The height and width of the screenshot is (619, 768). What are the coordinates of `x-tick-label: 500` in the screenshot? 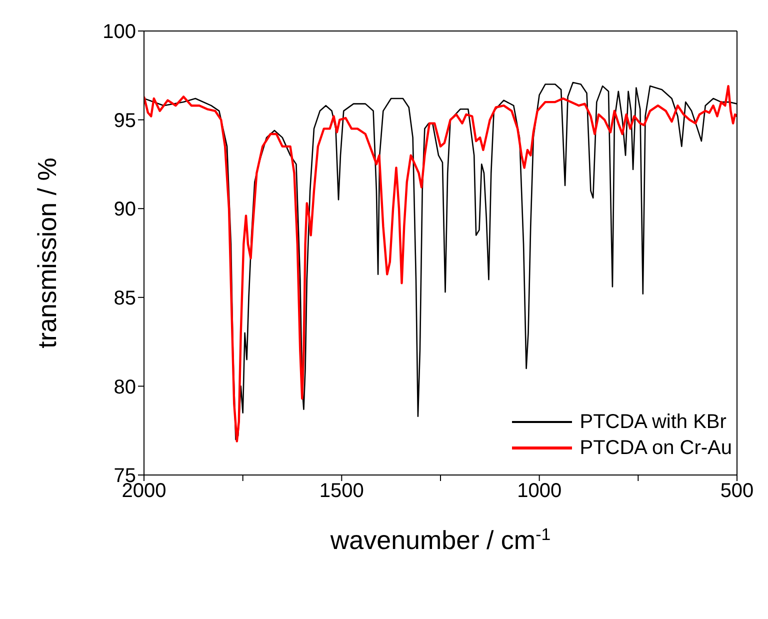 It's located at (737, 491).